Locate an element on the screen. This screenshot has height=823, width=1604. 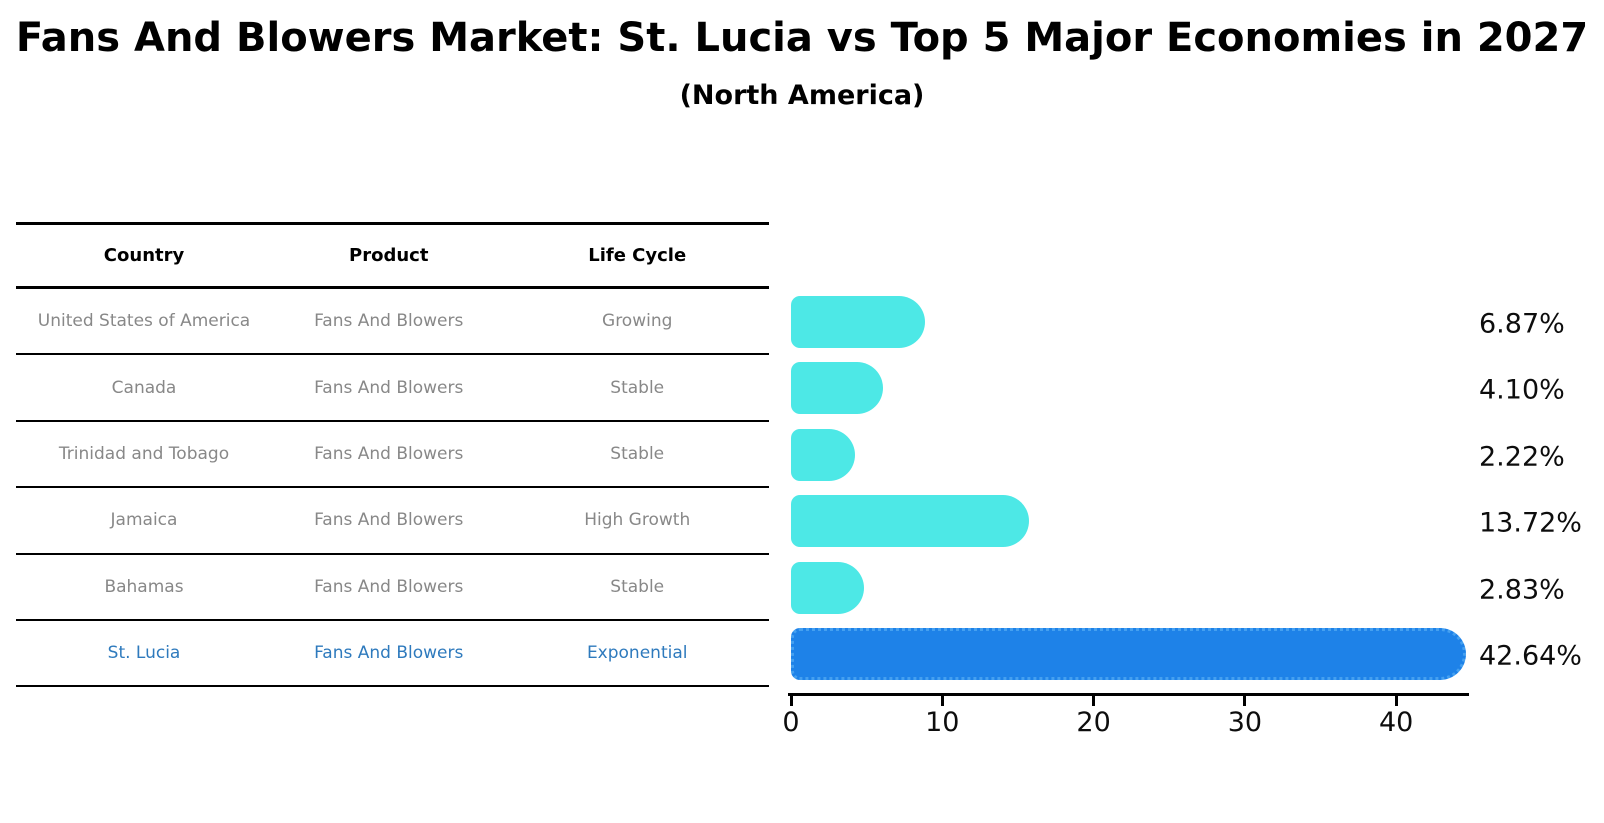
country-cell: Jamaica is located at coordinates (144, 520).